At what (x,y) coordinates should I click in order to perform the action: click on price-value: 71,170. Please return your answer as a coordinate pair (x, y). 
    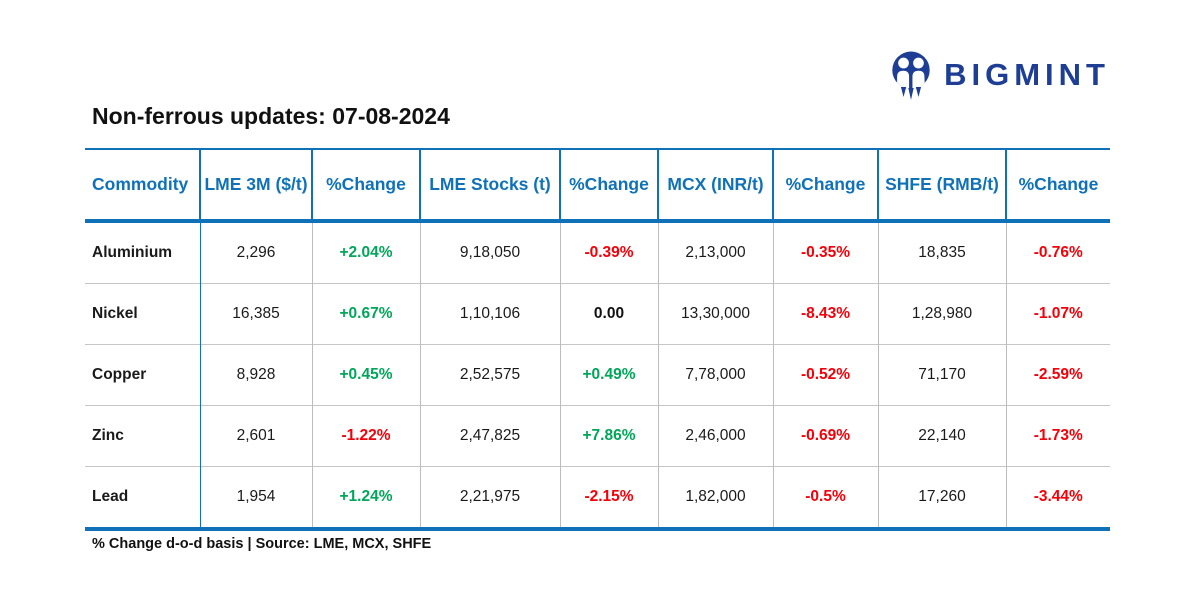
    Looking at the image, I should click on (941, 375).